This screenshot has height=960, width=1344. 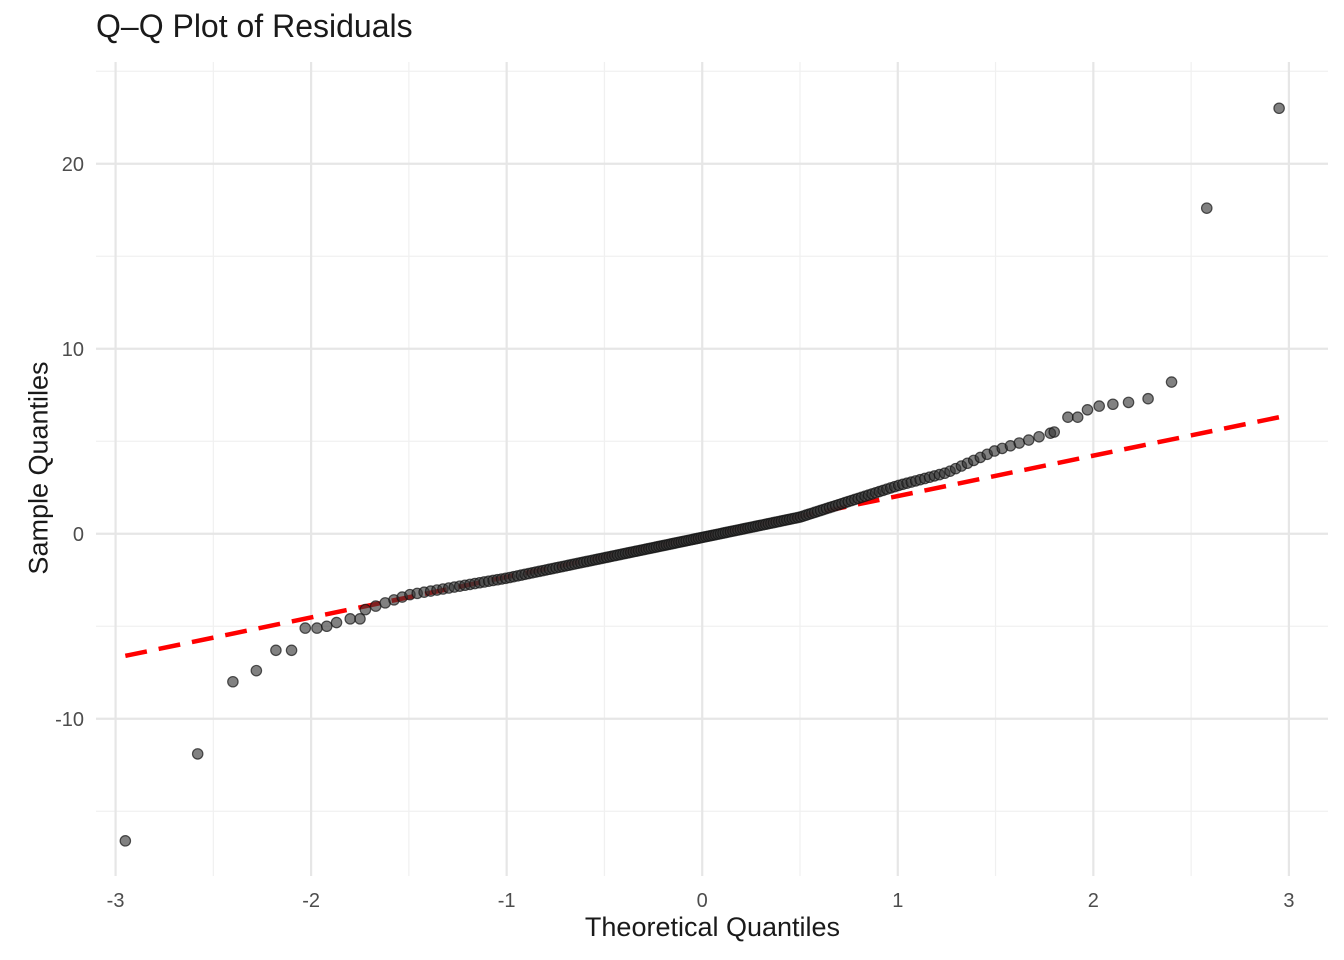 What do you see at coordinates (78, 535) in the screenshot?
I see `y-tick-label: 0` at bounding box center [78, 535].